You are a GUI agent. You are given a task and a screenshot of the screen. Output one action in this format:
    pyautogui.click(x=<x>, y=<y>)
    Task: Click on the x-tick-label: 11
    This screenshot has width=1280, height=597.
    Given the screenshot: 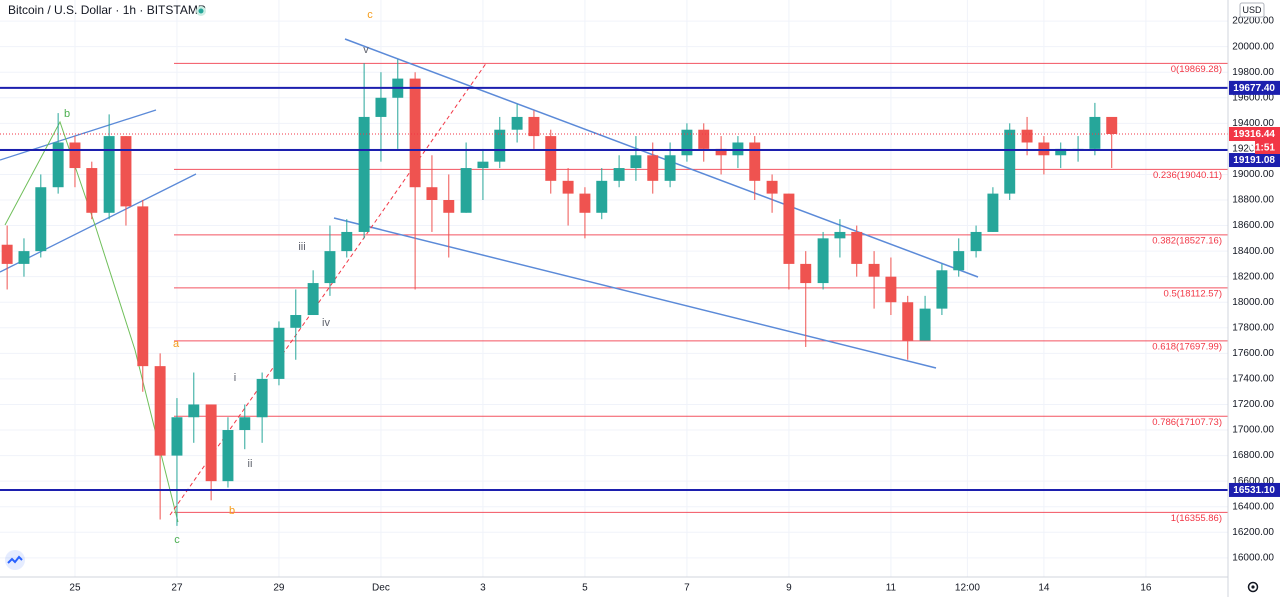 What is the action you would take?
    pyautogui.click(x=891, y=588)
    